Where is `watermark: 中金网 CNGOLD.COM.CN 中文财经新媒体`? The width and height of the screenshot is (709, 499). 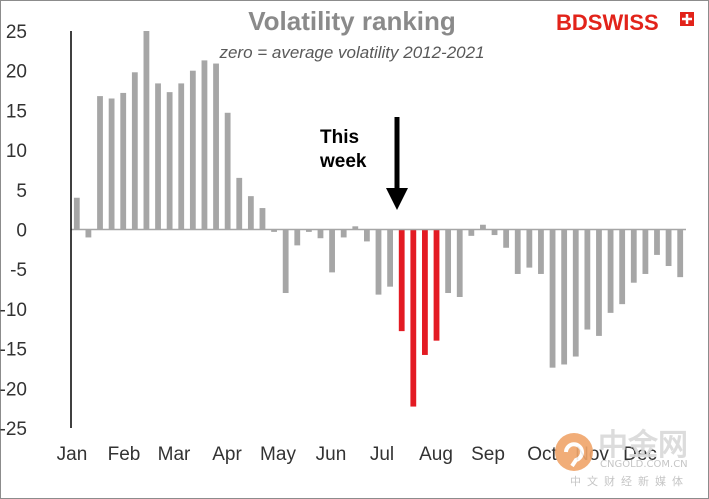 watermark: 中金网 CNGOLD.COM.CN 中文财经新媒体 is located at coordinates (622, 458).